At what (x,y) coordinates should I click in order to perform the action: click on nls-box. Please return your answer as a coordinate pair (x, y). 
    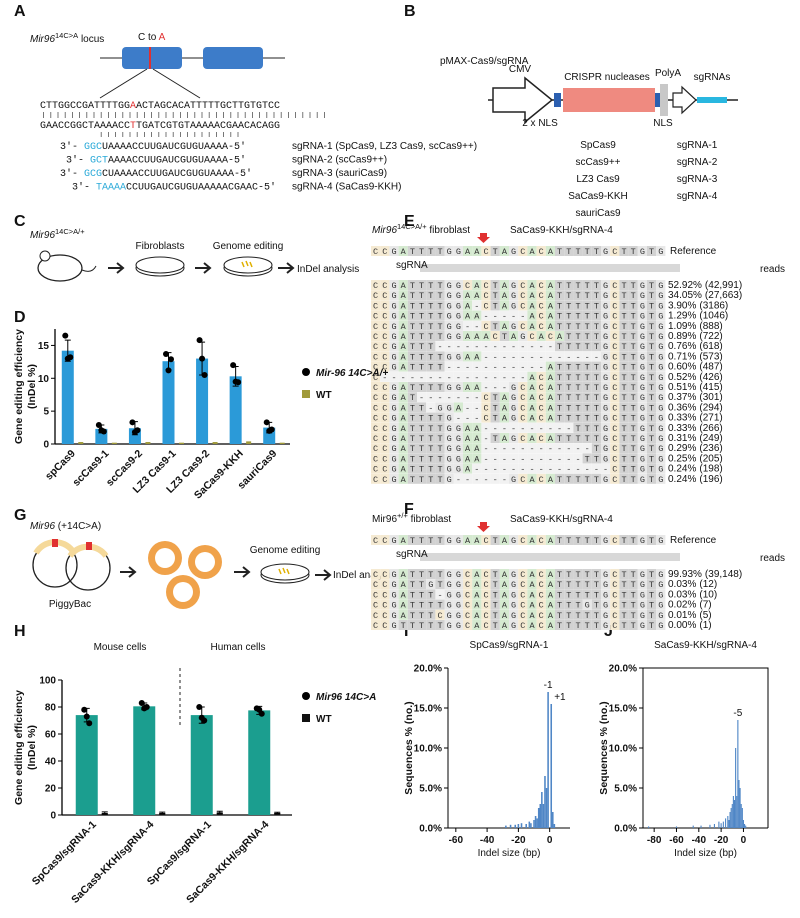
    Looking at the image, I should click on (657, 100).